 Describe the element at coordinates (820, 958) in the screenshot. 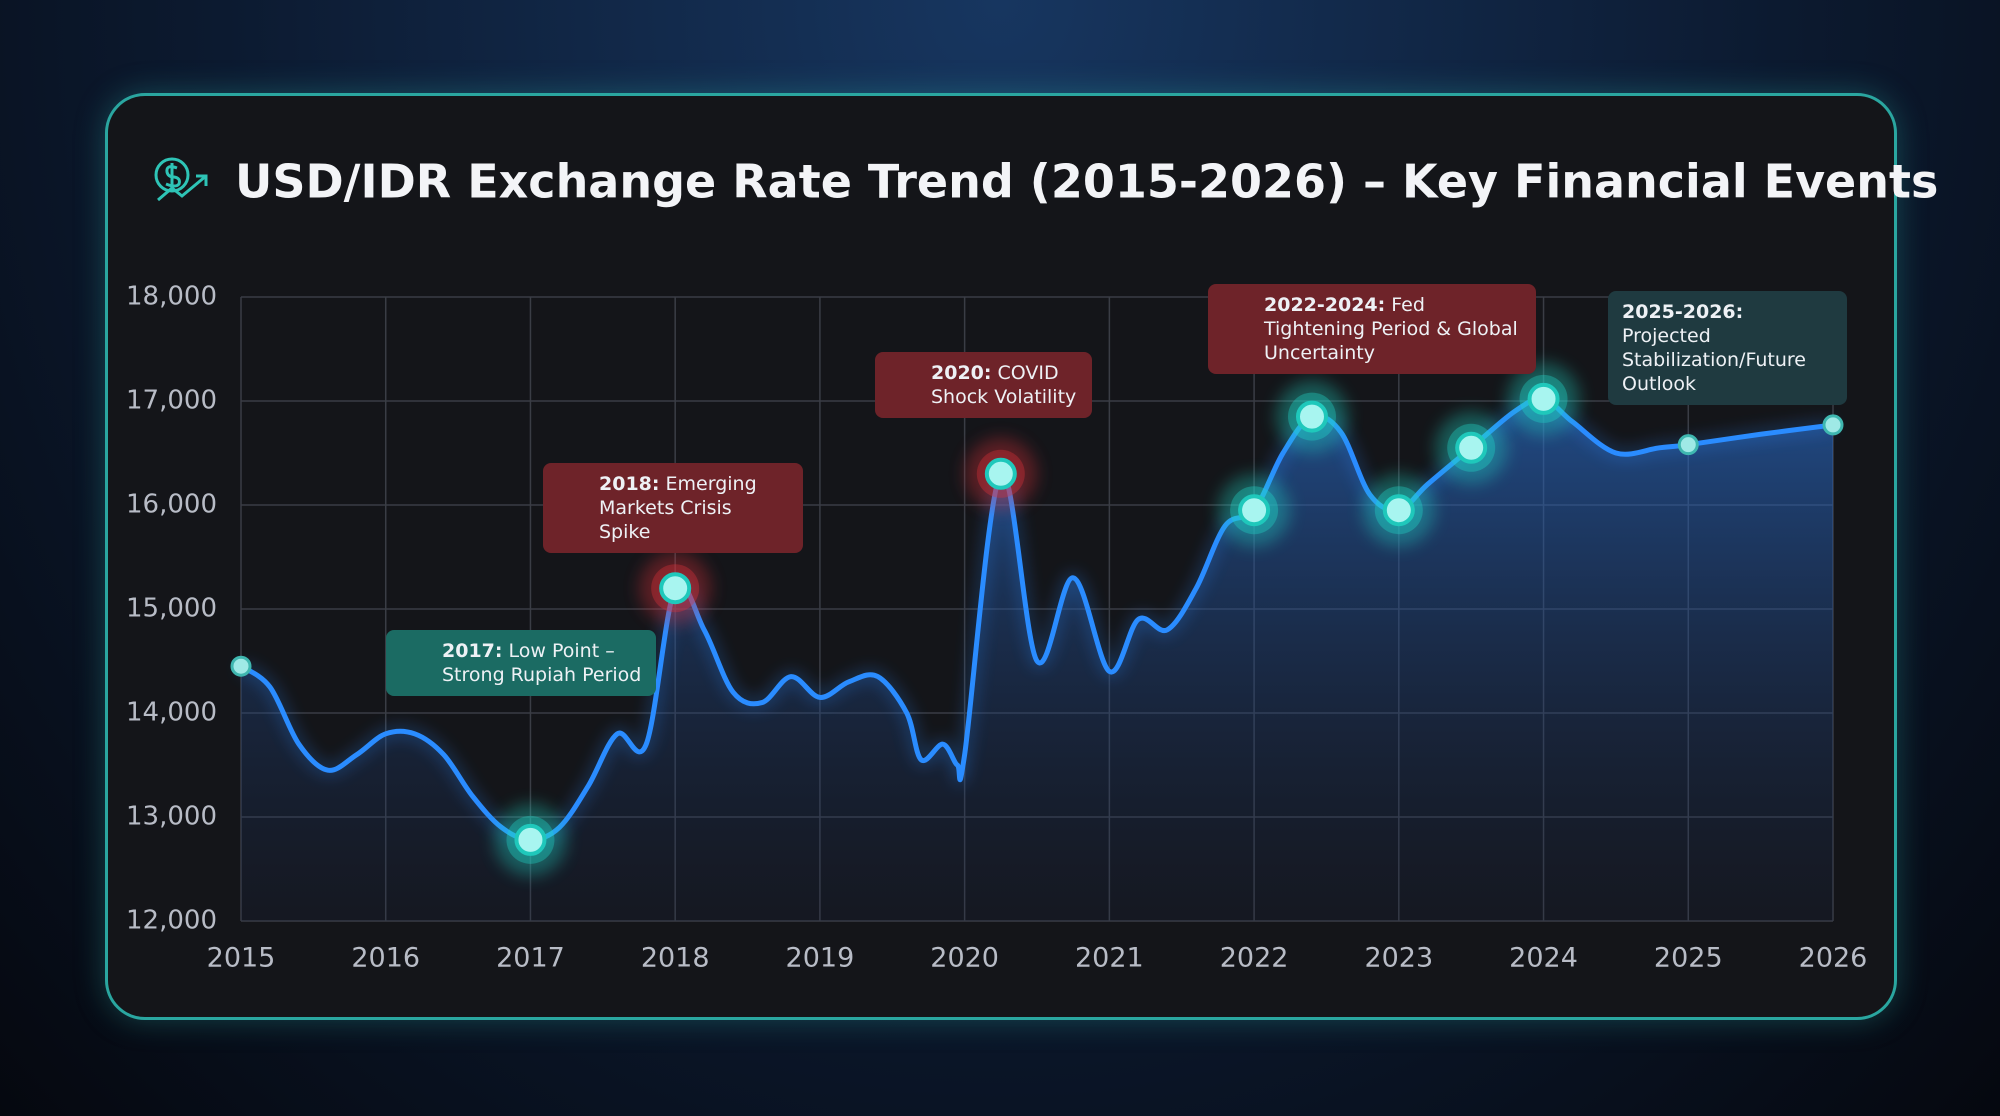

I see `x-tick-label: 2019` at that location.